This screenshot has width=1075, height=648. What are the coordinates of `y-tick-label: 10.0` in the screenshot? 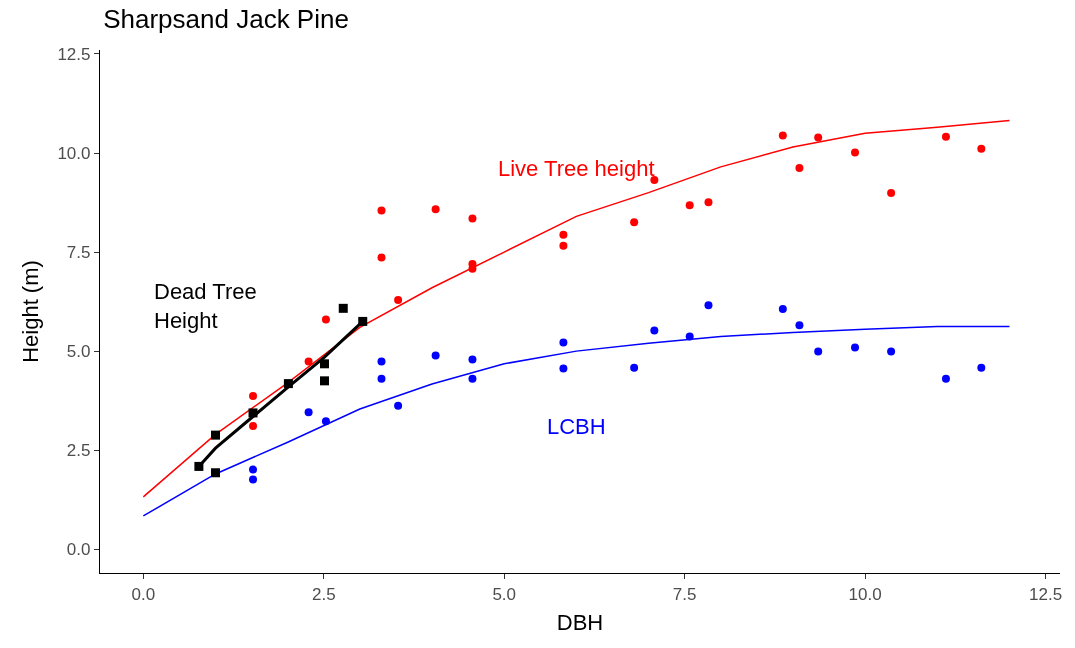 It's located at (74, 153).